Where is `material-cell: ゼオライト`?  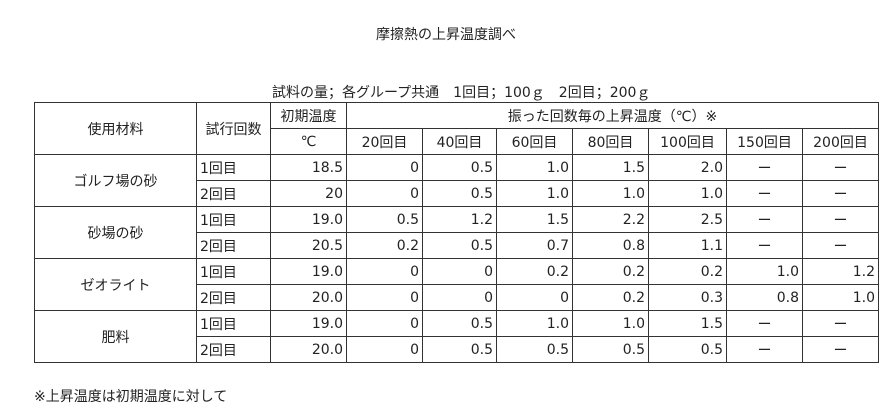 material-cell: ゼオライト is located at coordinates (115, 284).